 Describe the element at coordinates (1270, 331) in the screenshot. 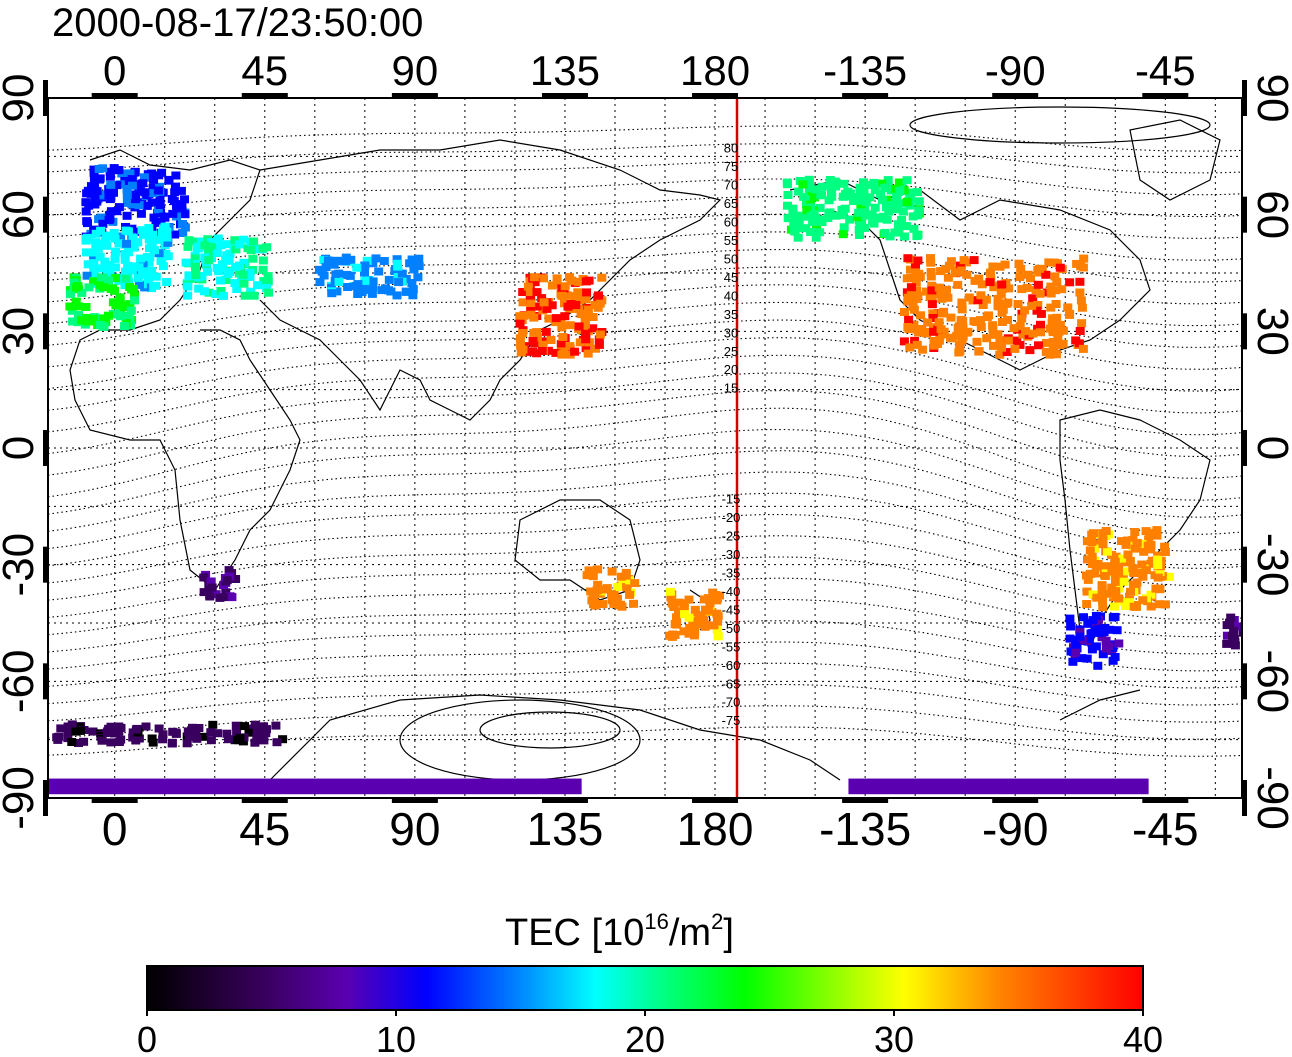

I see `right-lat-label: 30` at that location.